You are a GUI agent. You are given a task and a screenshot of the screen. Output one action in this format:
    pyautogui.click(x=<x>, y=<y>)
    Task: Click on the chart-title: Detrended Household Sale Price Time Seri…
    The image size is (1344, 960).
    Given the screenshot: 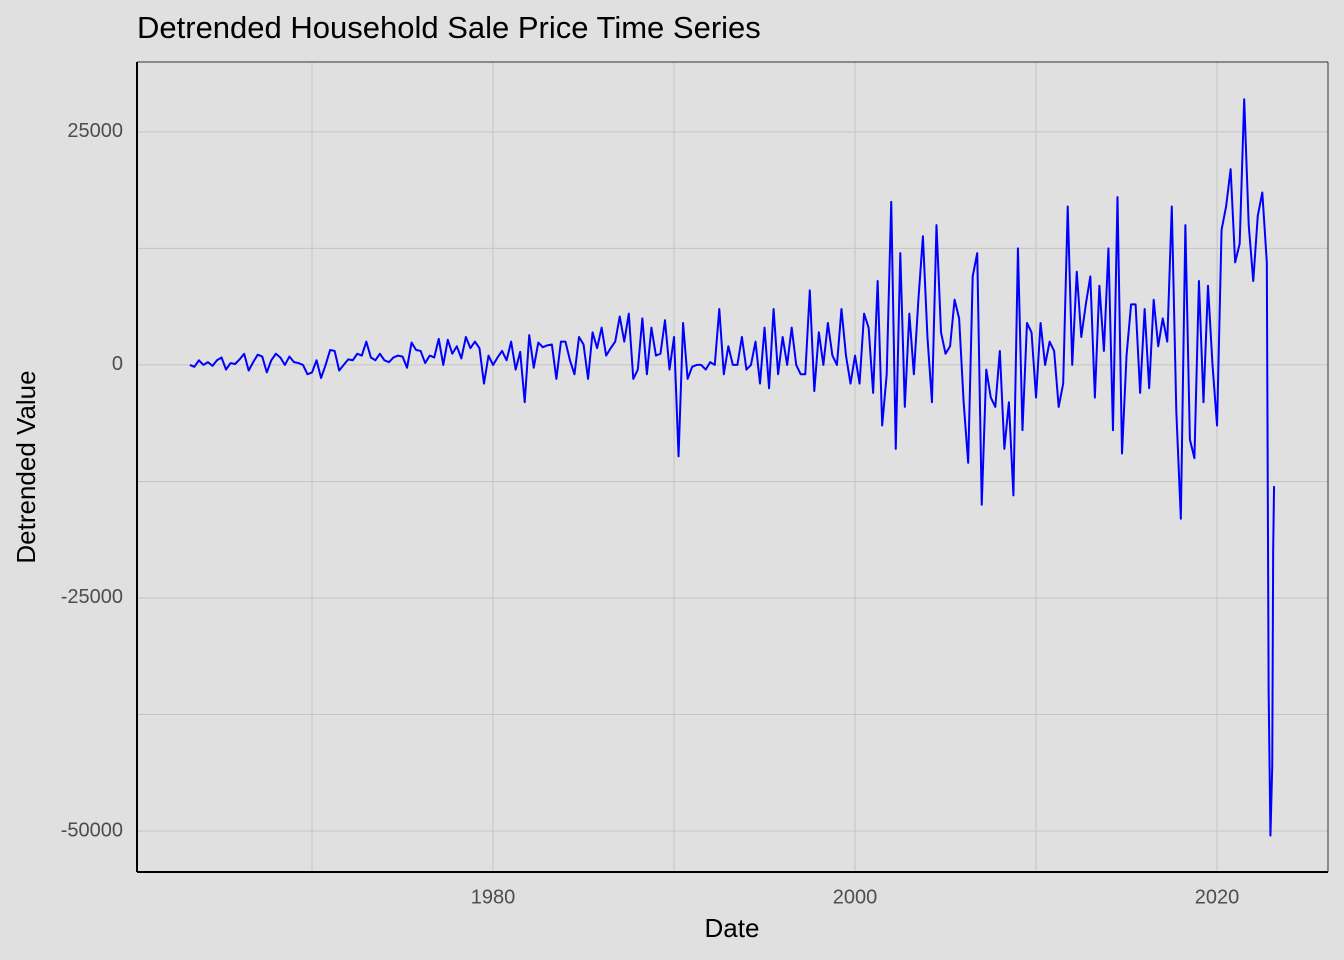 What is the action you would take?
    pyautogui.click(x=449, y=27)
    